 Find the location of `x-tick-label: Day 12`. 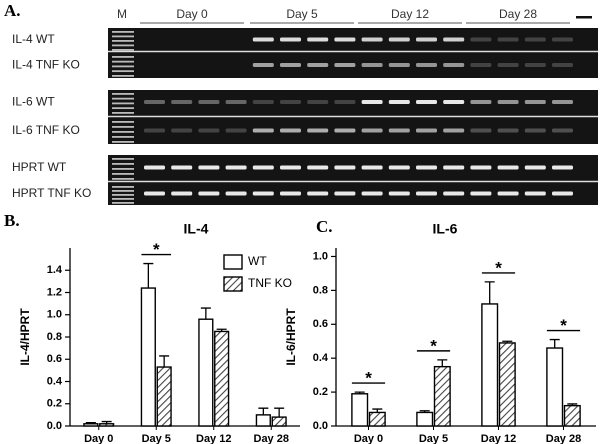

x-tick-label: Day 12 is located at coordinates (213, 438).